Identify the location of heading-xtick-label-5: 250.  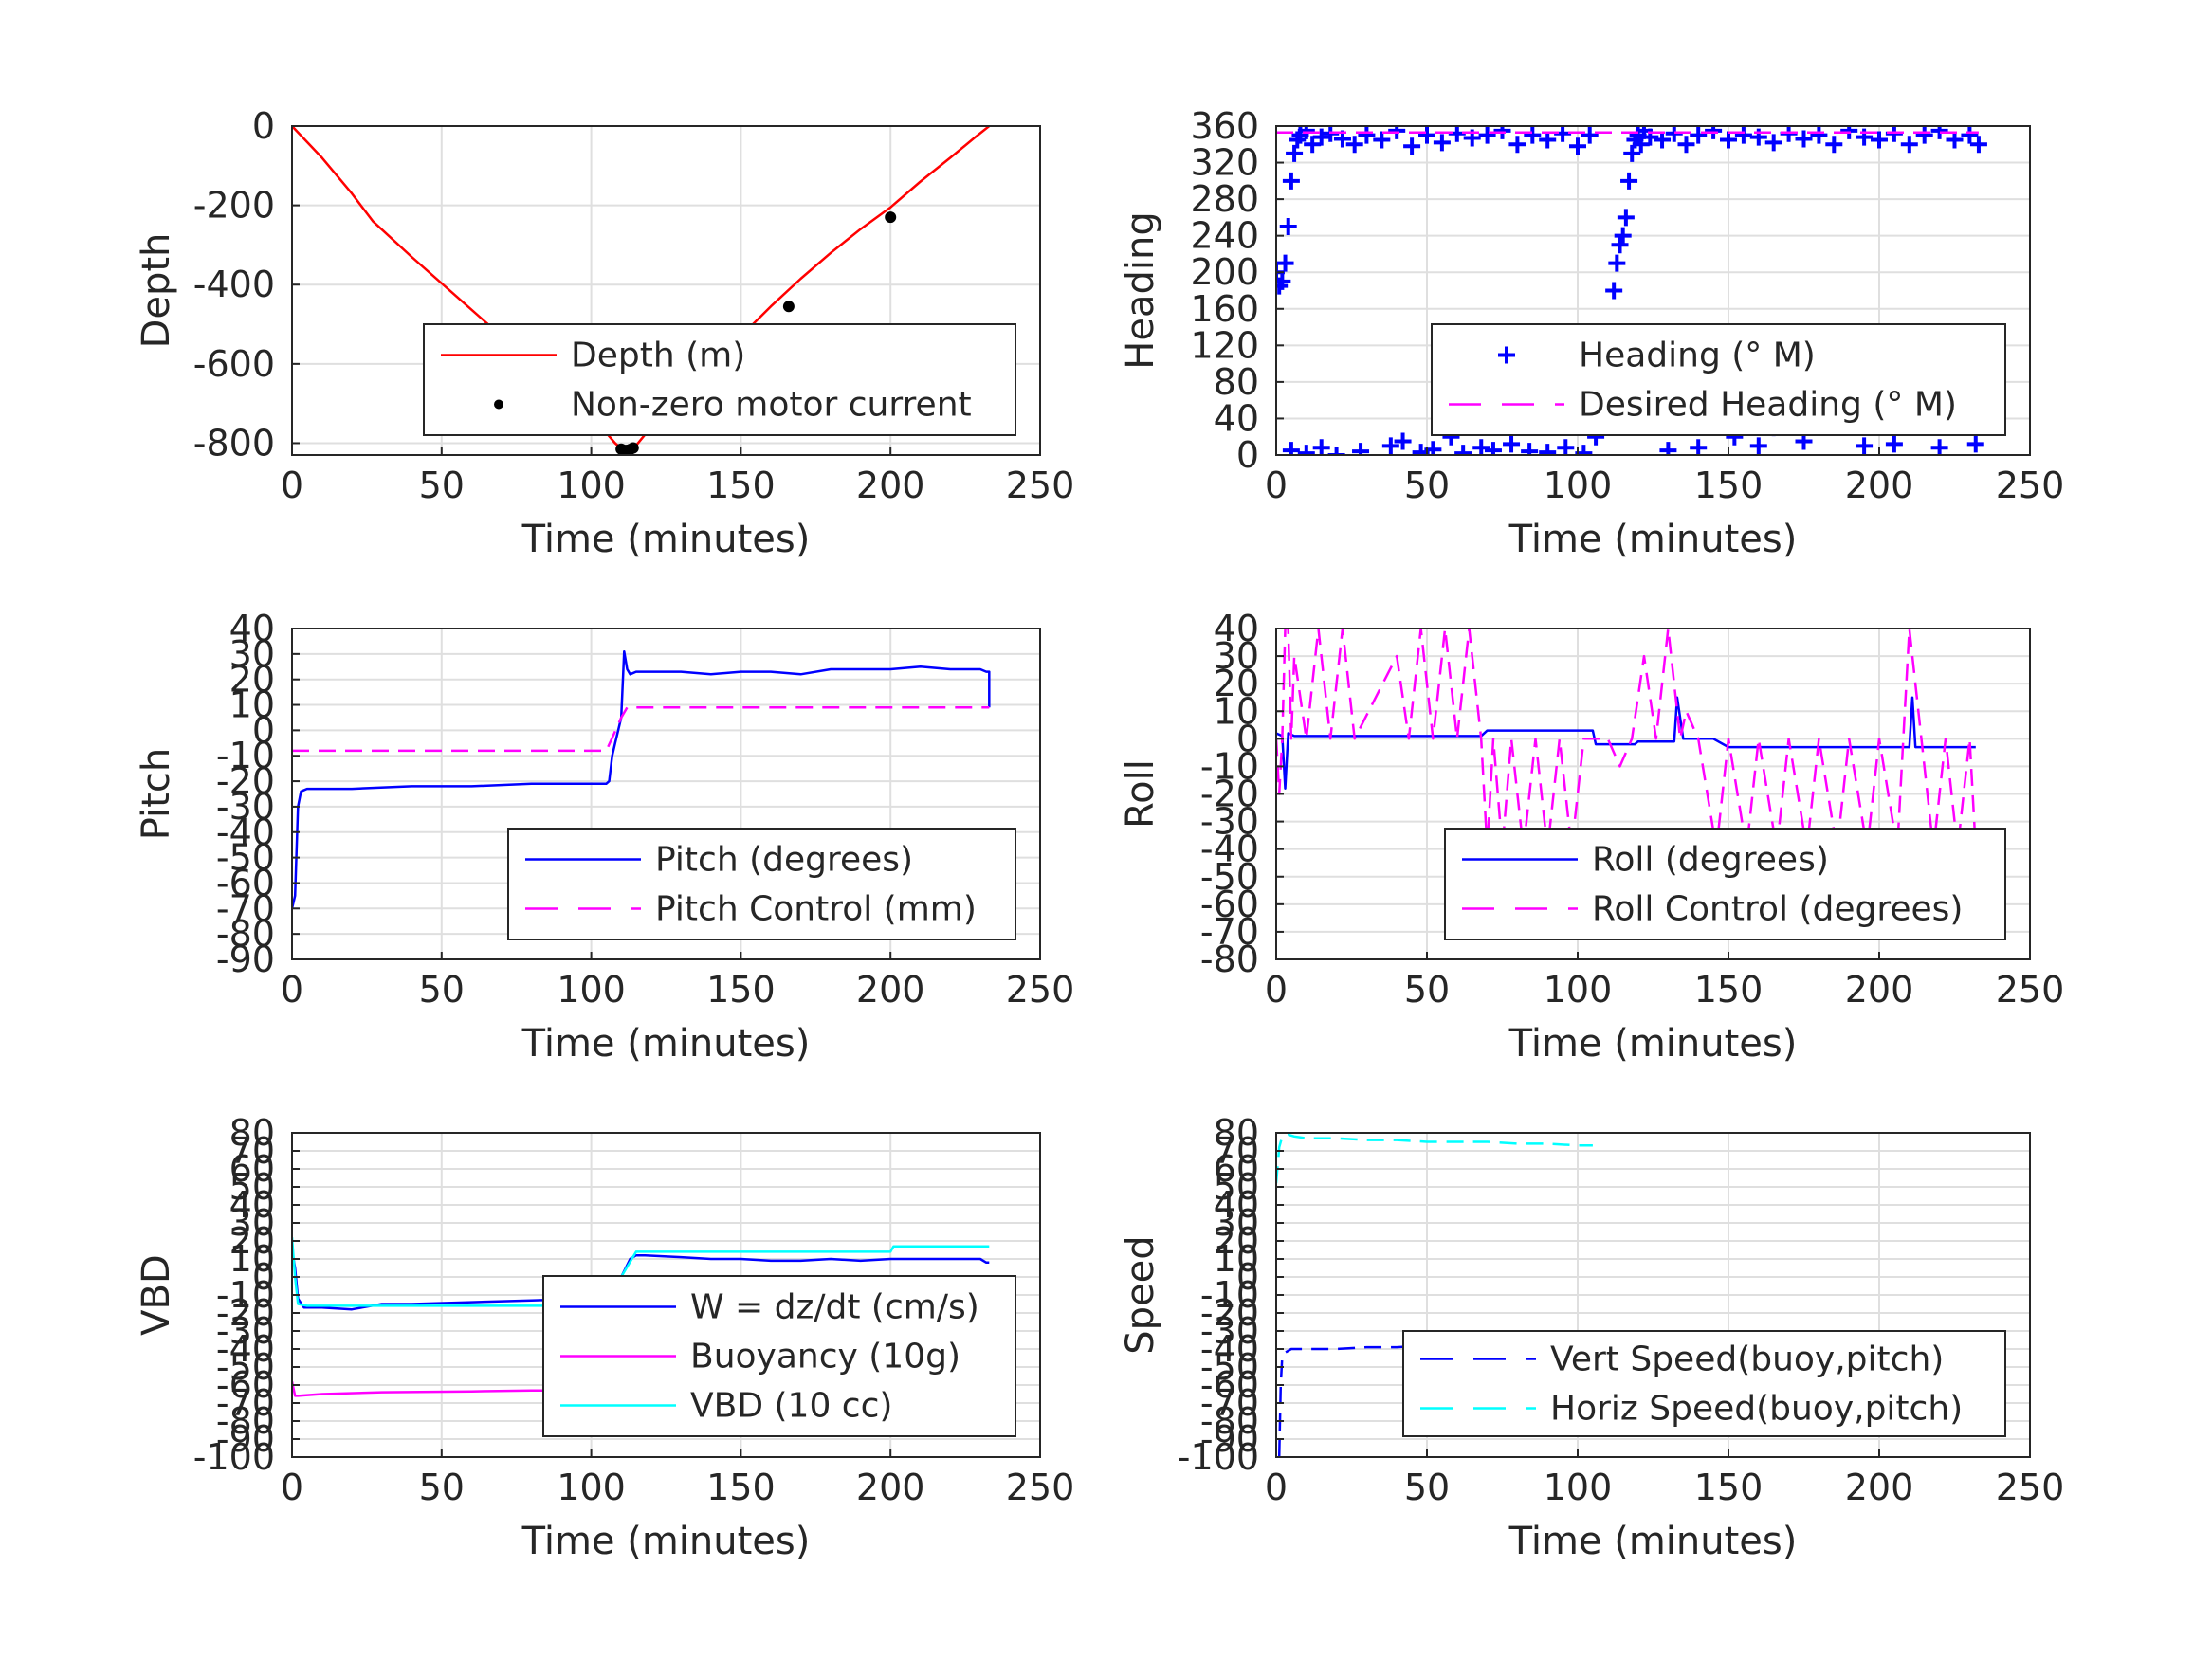
(2030, 485).